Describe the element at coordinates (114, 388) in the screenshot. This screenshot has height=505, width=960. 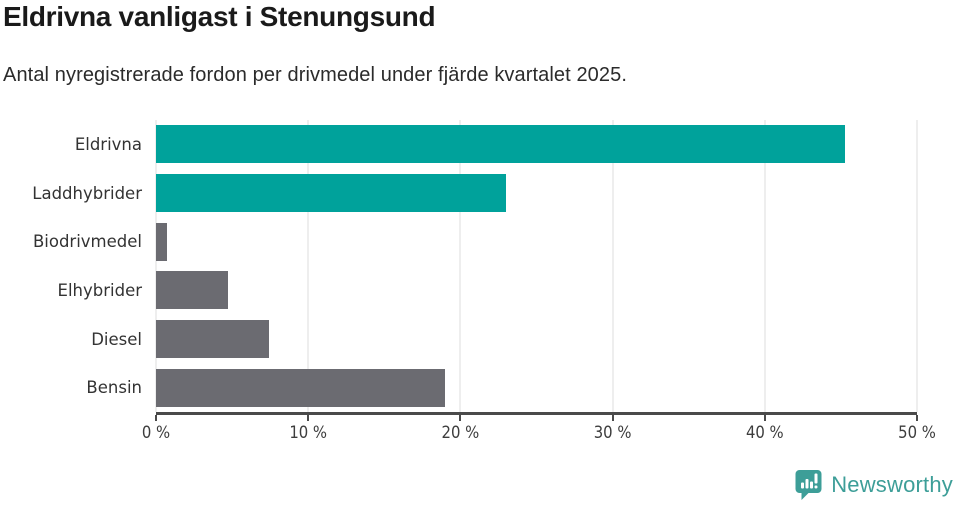
I see `category-label: Bensin` at that location.